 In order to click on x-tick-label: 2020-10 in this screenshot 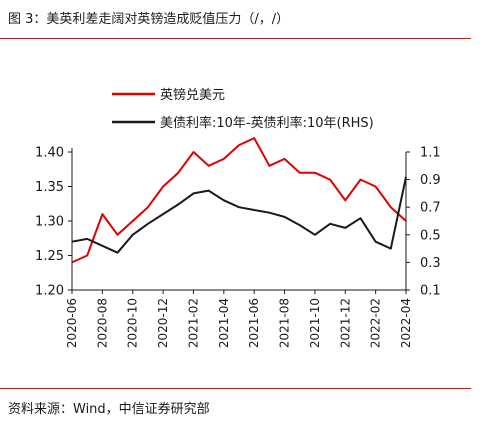, I will do `click(133, 323)`.